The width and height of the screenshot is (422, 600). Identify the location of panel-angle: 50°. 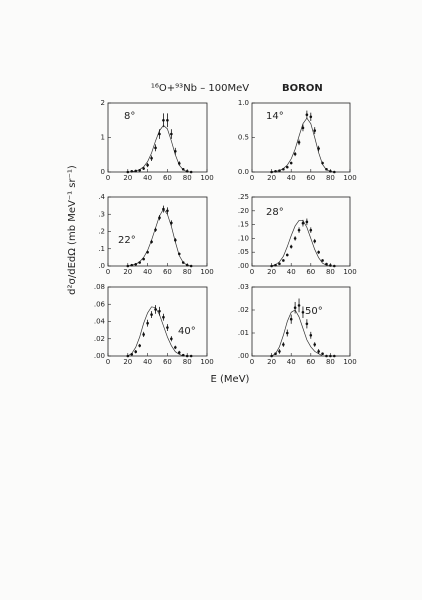
(314, 311).